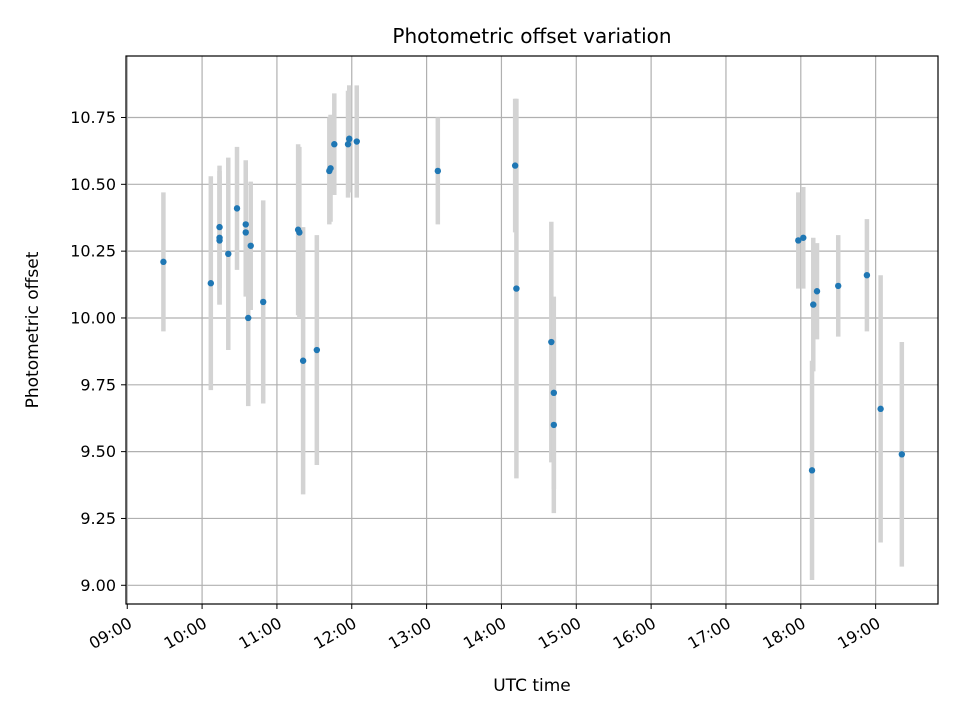 The image size is (960, 720). Describe the element at coordinates (98, 351) in the screenshot. I see `y-axis-ticks: 9.00 9.25 9.50 9.75 10.00 10.25 10.50 10.75` at that location.